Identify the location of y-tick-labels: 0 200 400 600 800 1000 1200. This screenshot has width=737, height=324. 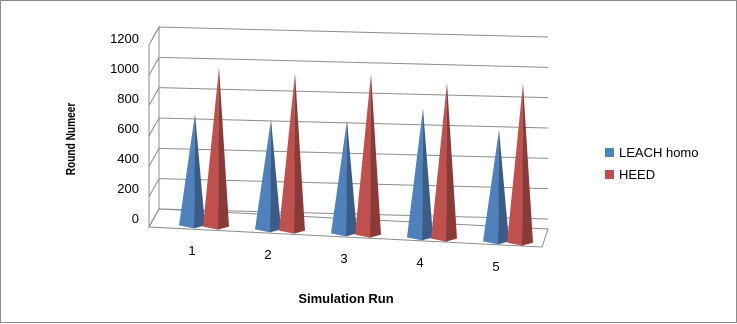
(124, 128).